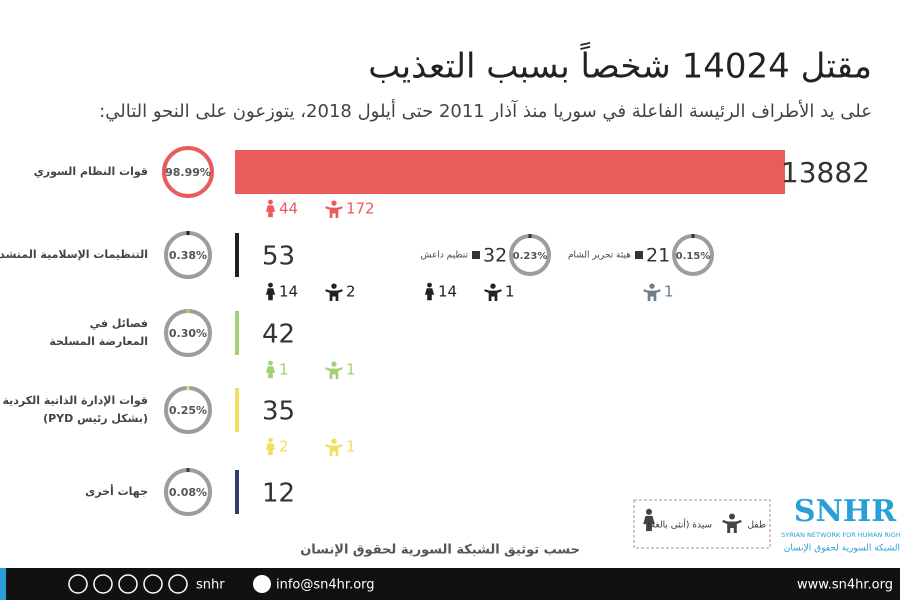  What do you see at coordinates (845, 585) in the screenshot?
I see `footer-website: www.sn4hr.org` at bounding box center [845, 585].